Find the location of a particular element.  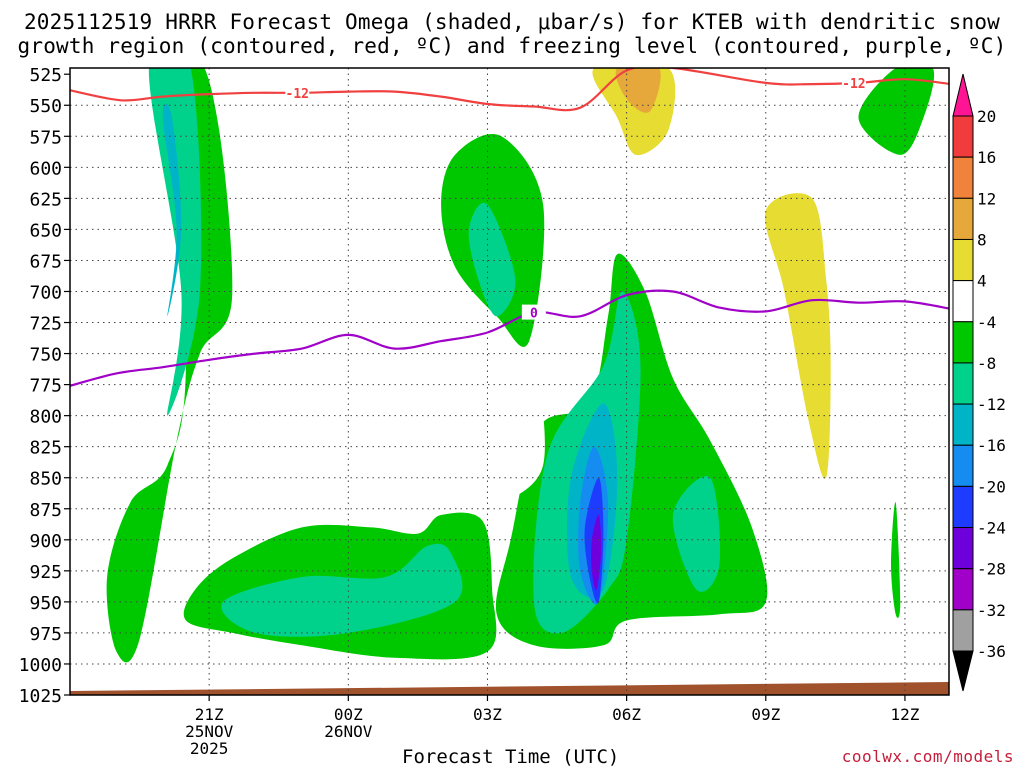

ground-polygon is located at coordinates (509, 688).